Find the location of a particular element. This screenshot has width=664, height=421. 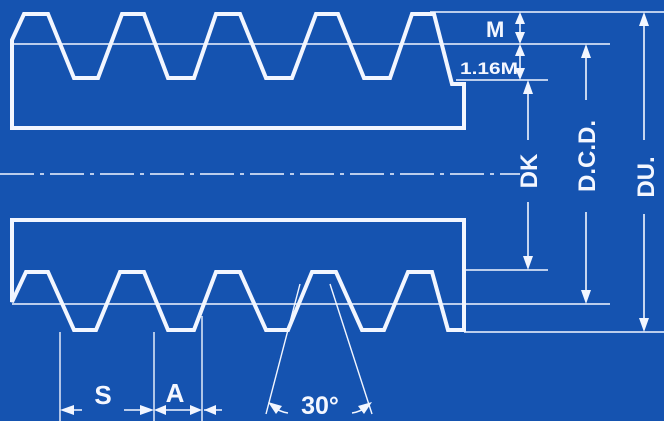

outer-diameter-arrow-bottom is located at coordinates (644, 325).